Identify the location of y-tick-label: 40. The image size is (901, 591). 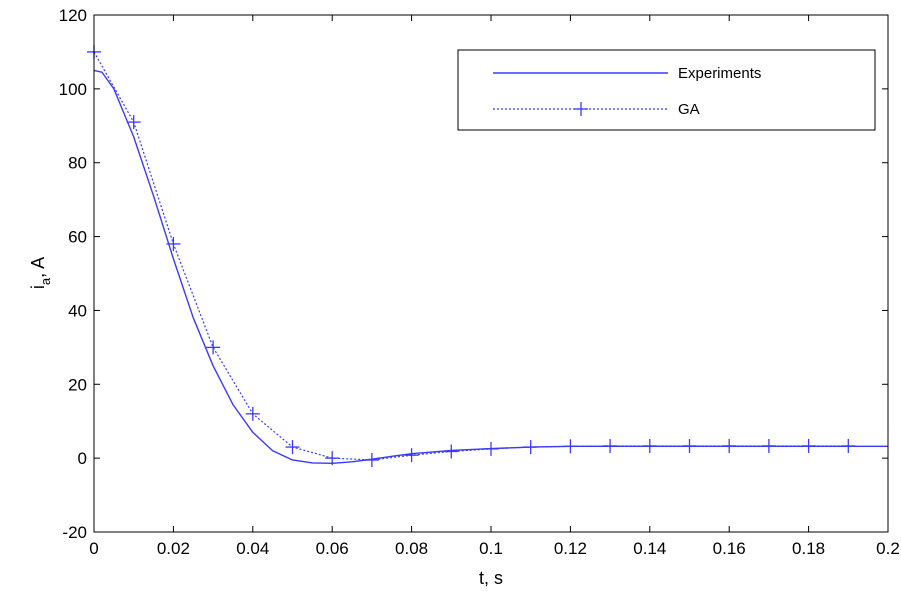
(77, 310).